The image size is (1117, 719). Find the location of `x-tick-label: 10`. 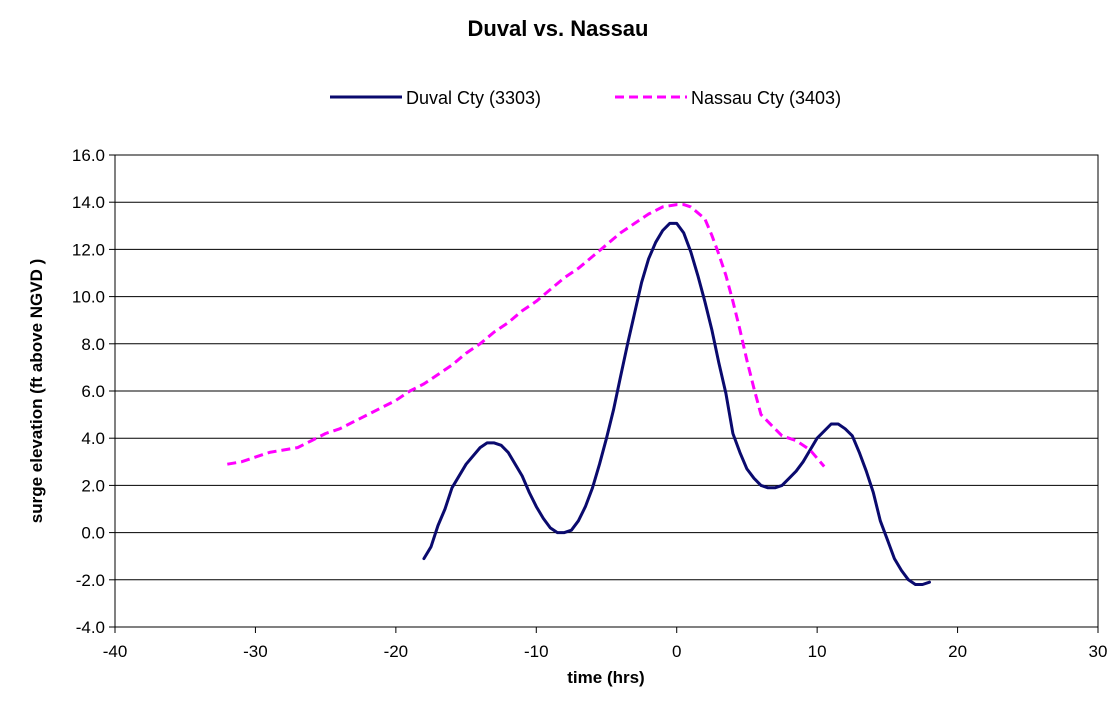

x-tick-label: 10 is located at coordinates (817, 651).